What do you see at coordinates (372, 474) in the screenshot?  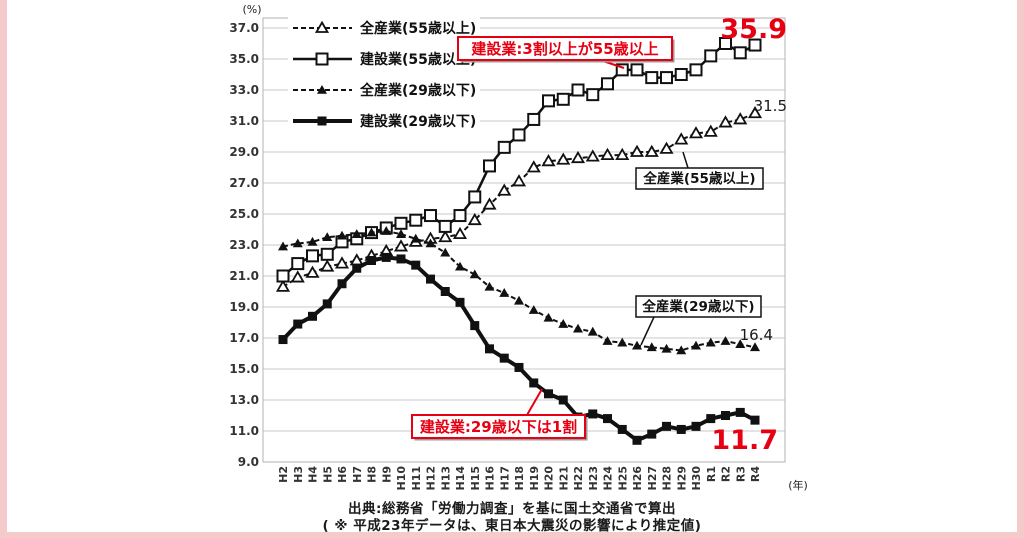 I see `svg-text: H8` at bounding box center [372, 474].